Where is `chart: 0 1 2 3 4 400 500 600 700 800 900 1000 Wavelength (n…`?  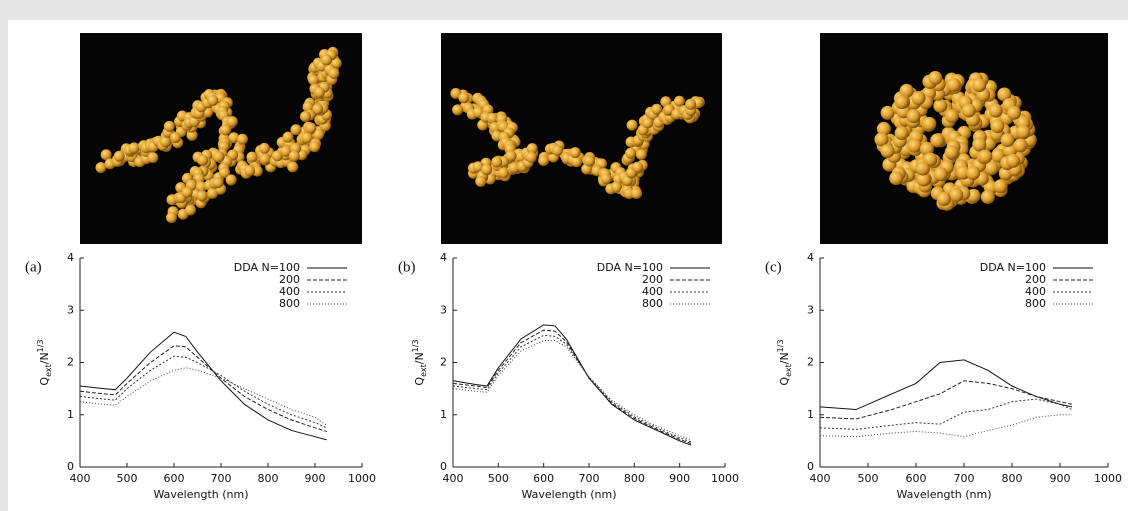
chart: 0 1 2 3 4 400 500 600 700 800 900 1000 Wavelength (n… is located at coordinates (568, 376).